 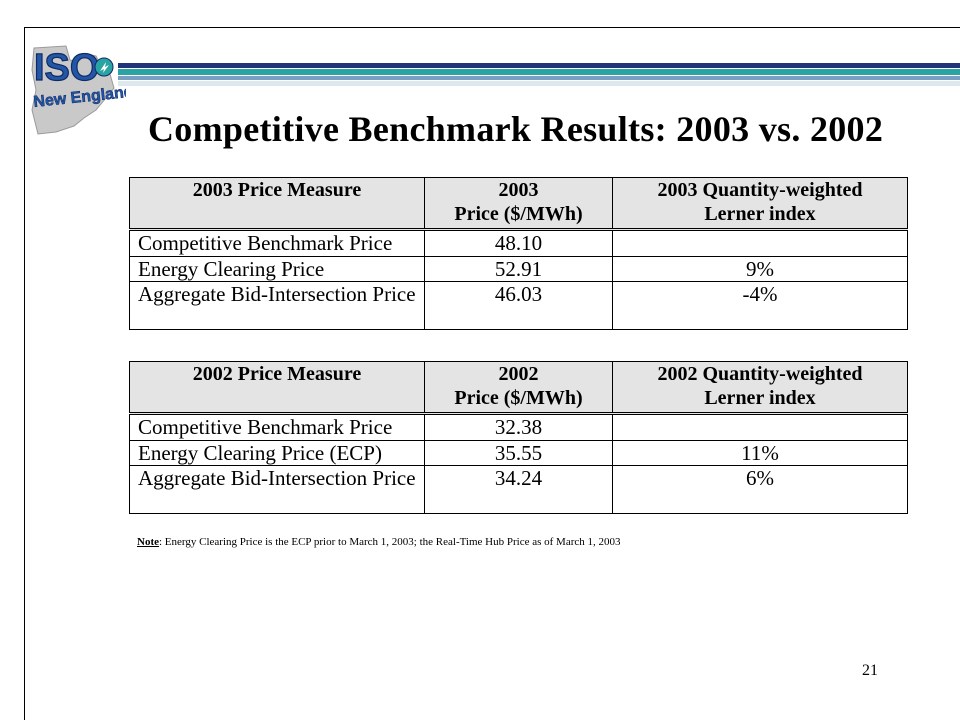 I want to click on price-cell: 52.91, so click(x=518, y=269).